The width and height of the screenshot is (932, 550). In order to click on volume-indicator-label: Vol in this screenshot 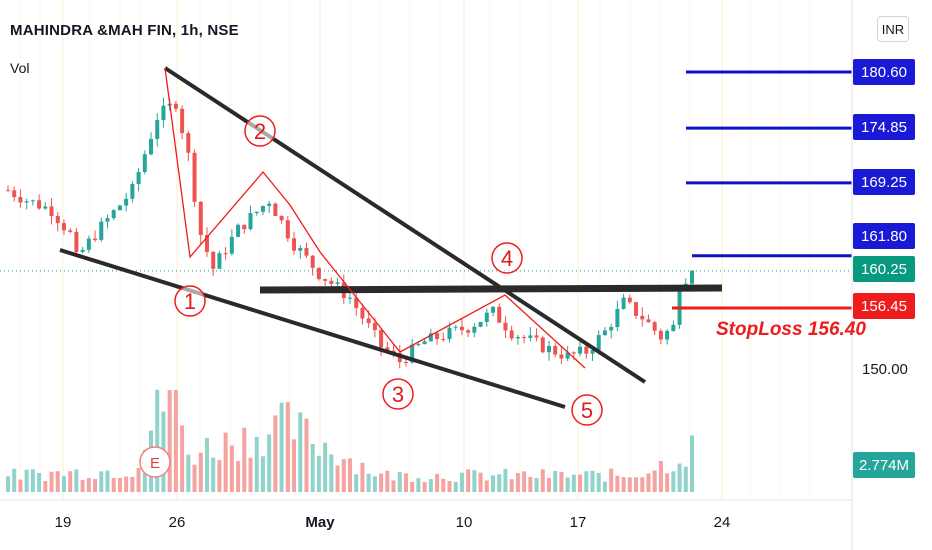, I will do `click(20, 68)`.